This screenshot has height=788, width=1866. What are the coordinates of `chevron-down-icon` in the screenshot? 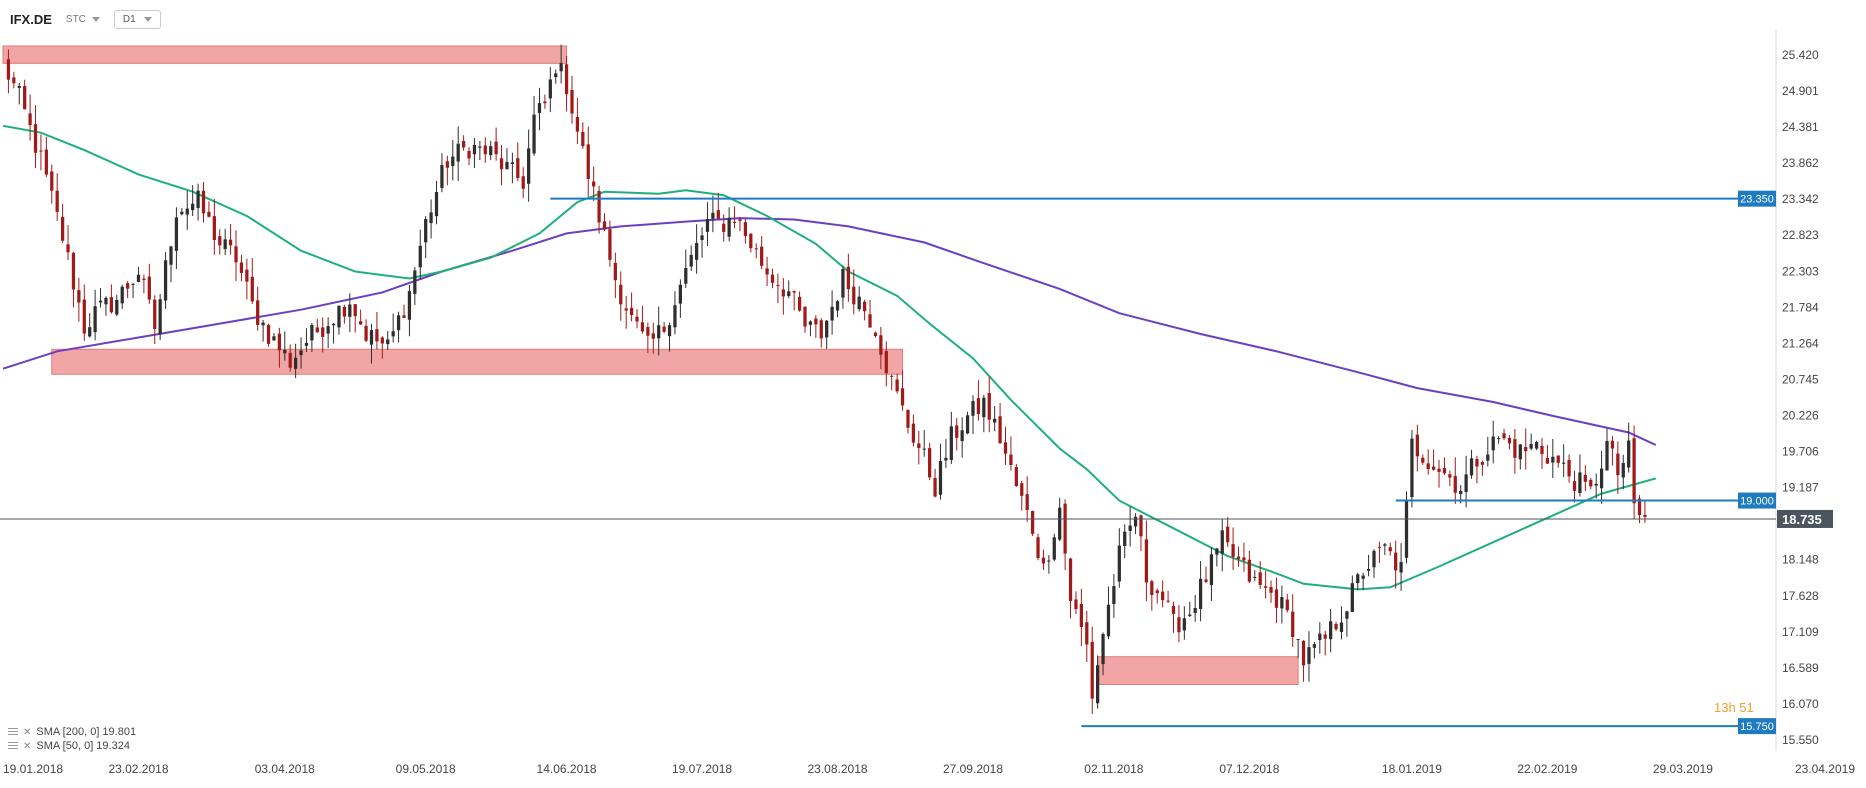 It's located at (147, 19).